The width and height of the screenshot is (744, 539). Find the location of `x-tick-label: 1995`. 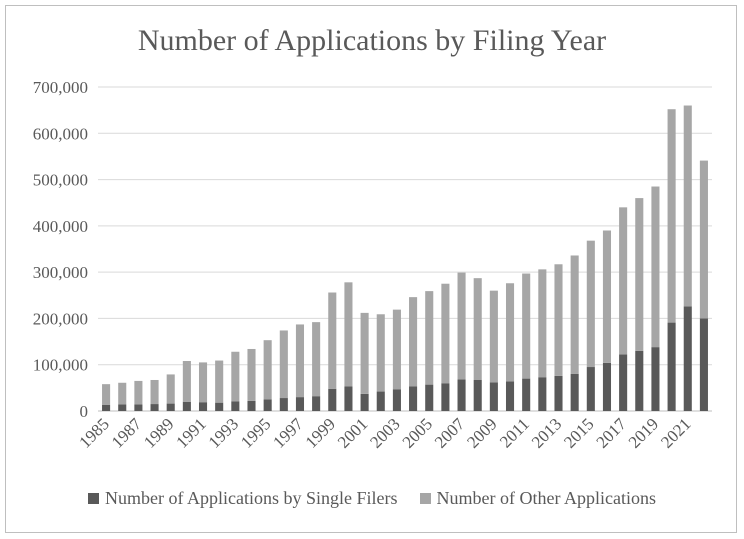

x-tick-label: 1995 is located at coordinates (255, 432).